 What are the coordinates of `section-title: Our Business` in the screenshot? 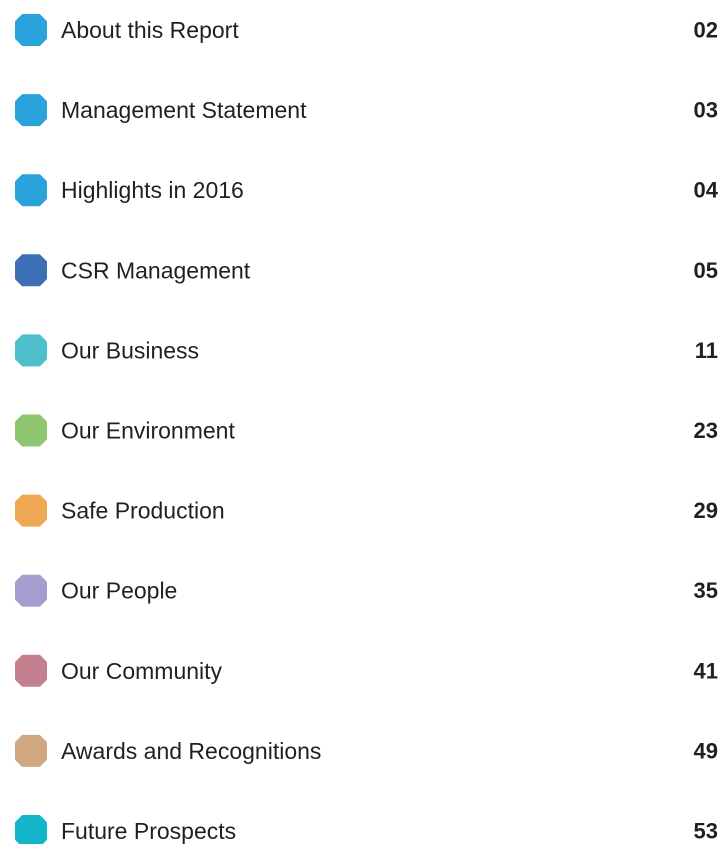 It's located at (130, 350).